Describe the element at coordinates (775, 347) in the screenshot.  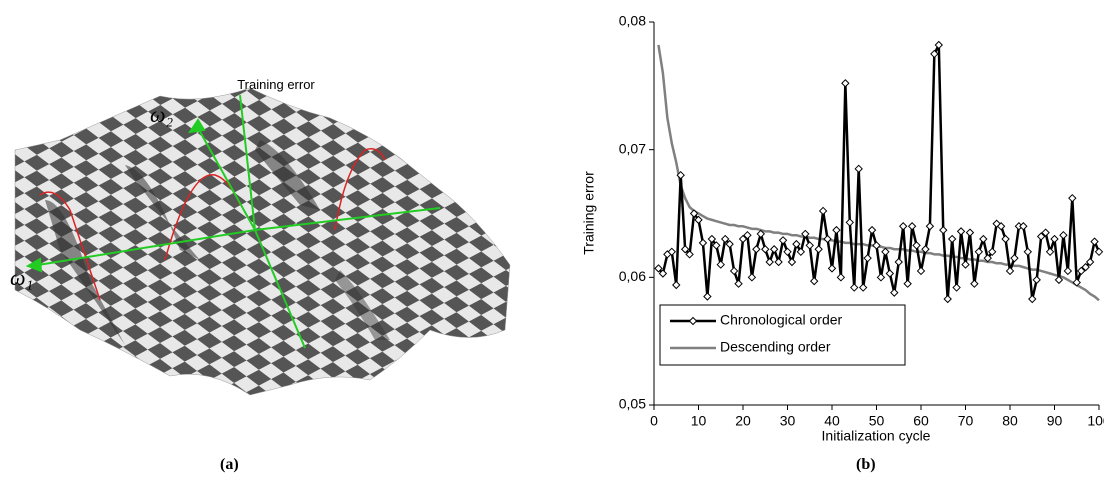
I see `legend-label: Descending order` at that location.